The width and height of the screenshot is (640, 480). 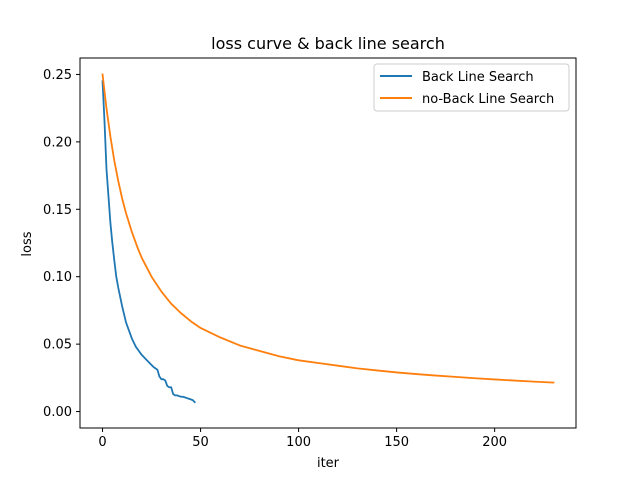 I want to click on x-axis-label: iter, so click(x=328, y=463).